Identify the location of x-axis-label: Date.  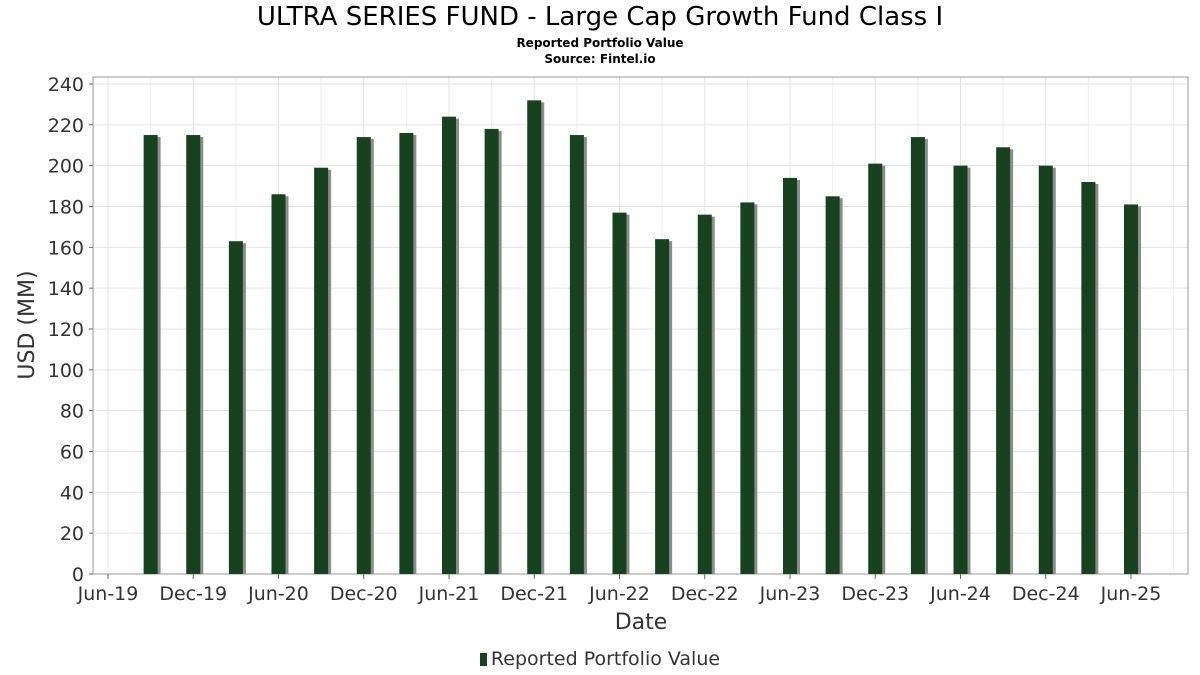
(641, 622).